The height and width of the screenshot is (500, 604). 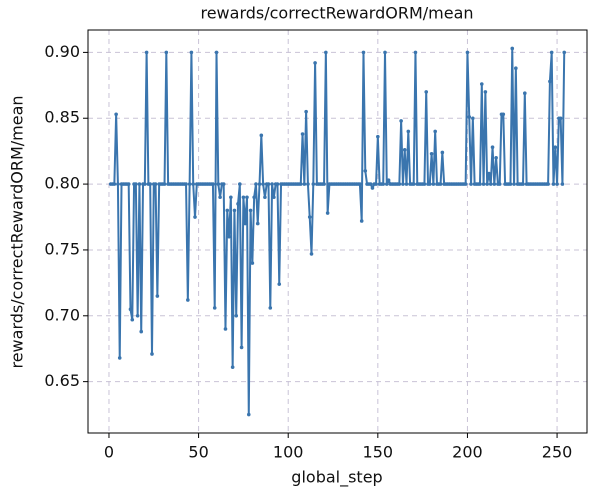 What do you see at coordinates (62, 248) in the screenshot?
I see `y-tick-label: 0.75` at bounding box center [62, 248].